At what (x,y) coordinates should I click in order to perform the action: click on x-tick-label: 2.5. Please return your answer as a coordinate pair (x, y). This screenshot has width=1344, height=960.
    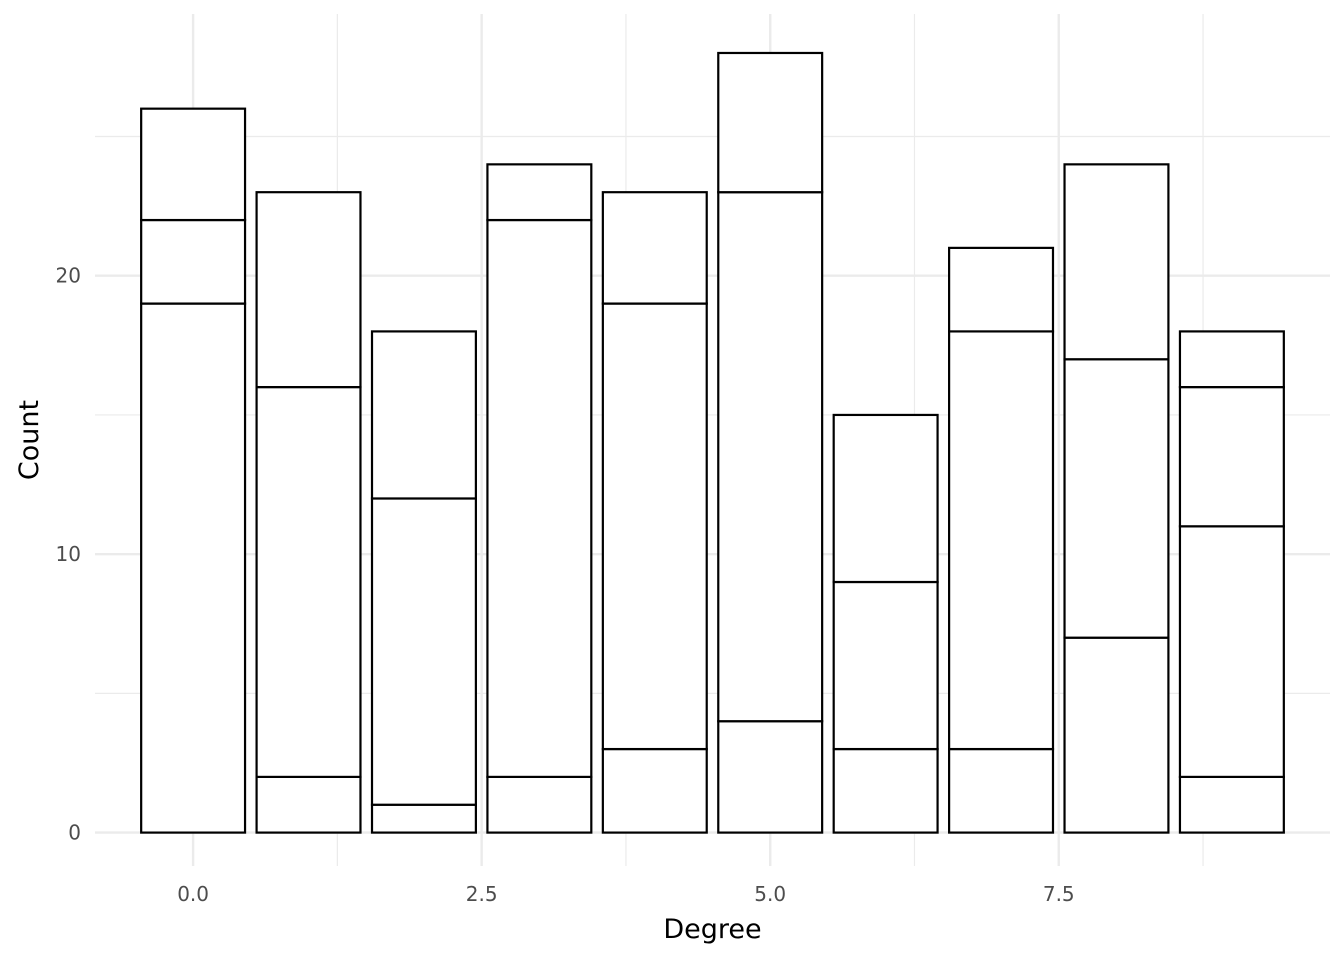
    Looking at the image, I should click on (482, 894).